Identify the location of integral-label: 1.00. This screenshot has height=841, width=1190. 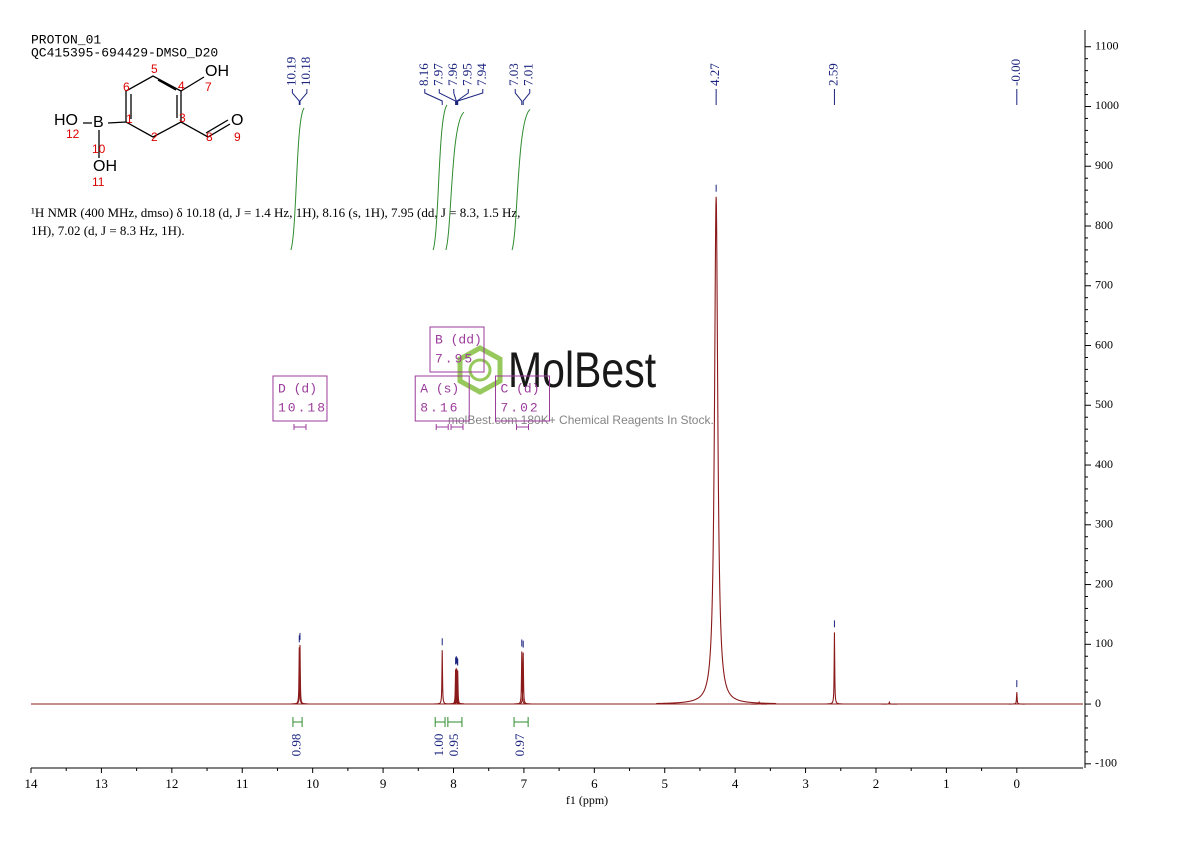
(438, 745).